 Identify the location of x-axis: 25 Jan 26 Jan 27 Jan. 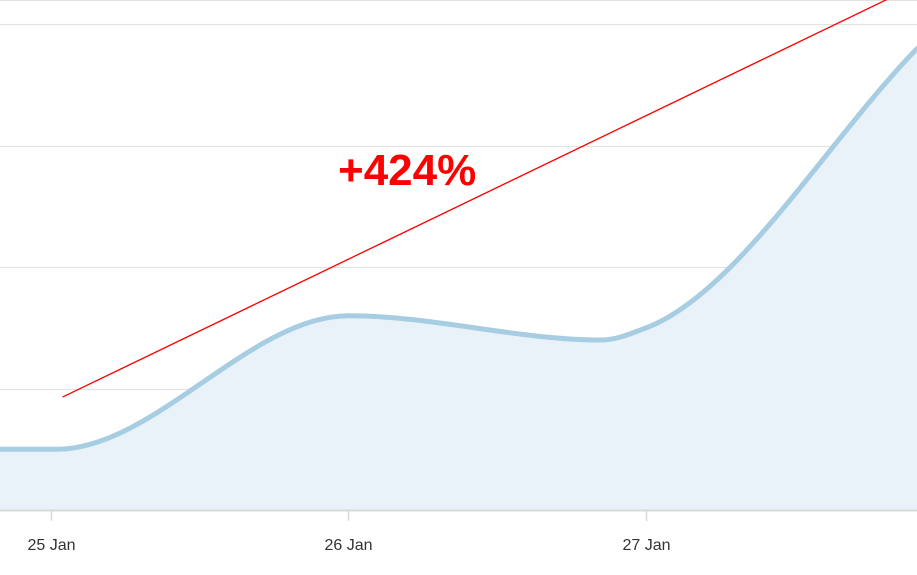
(458, 531).